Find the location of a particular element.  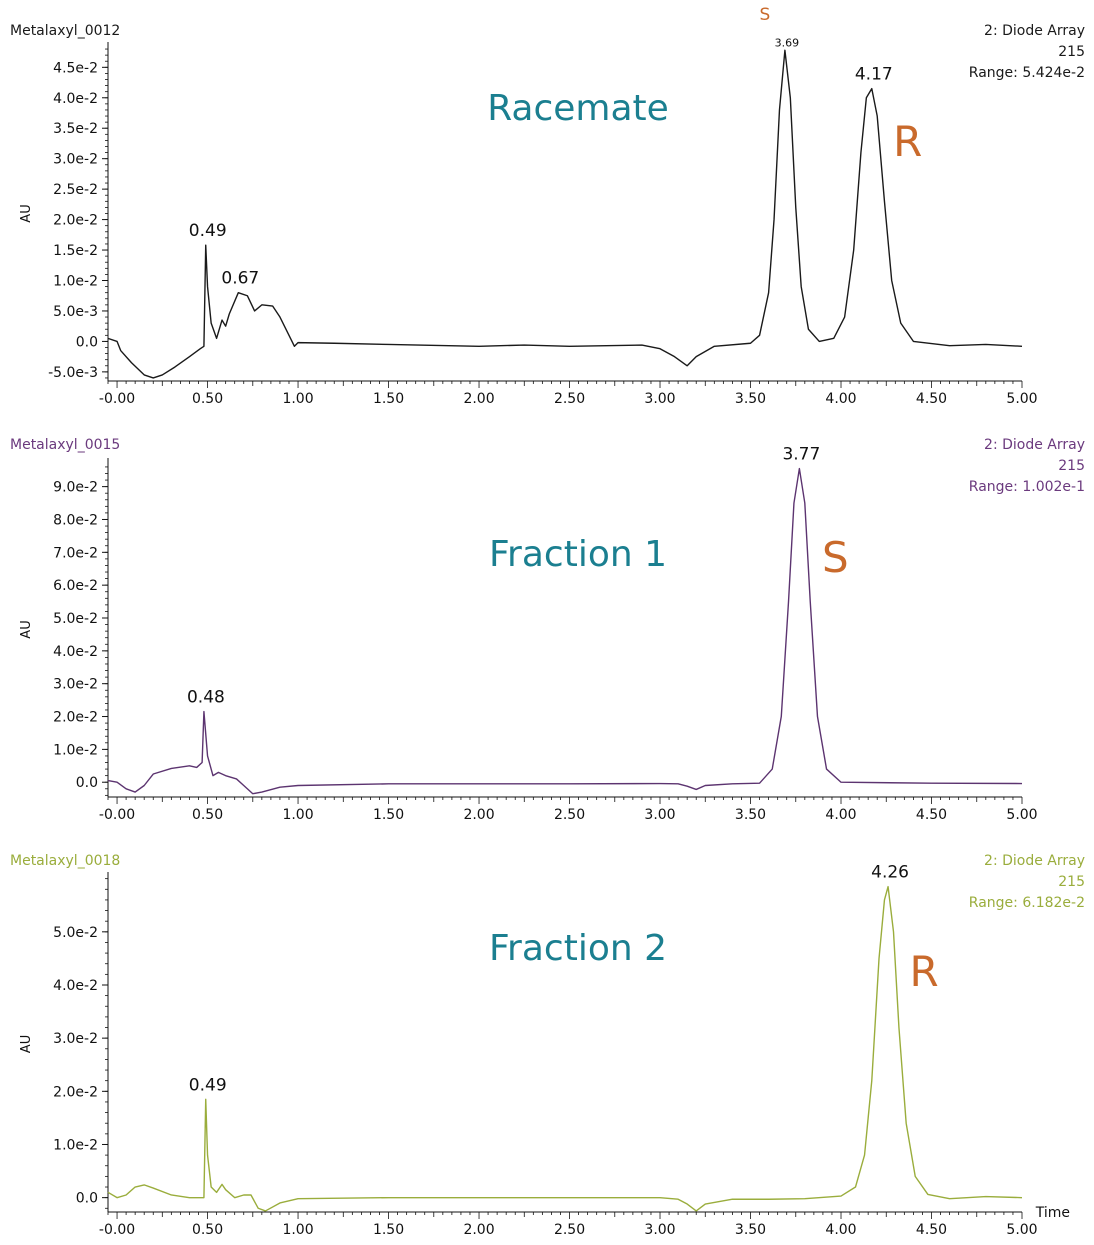

sample-annotation: Fraction 1 is located at coordinates (578, 554).